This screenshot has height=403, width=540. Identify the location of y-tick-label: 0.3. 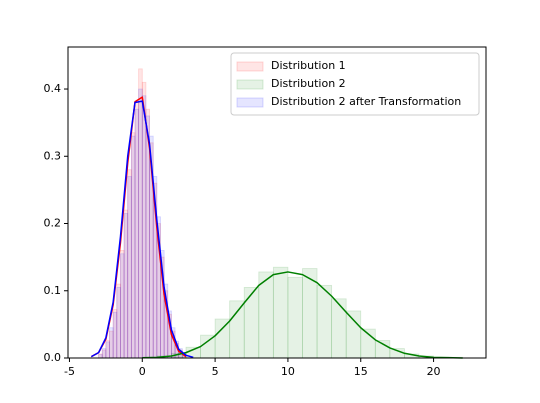
(53, 155).